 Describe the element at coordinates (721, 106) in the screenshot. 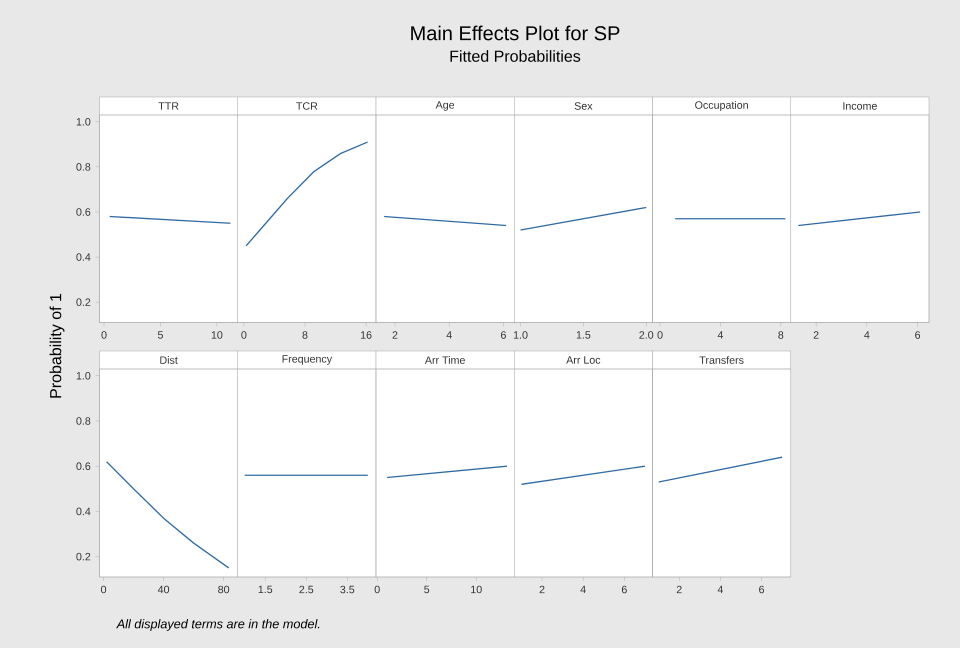

I see `chart-title: Occupation` at that location.